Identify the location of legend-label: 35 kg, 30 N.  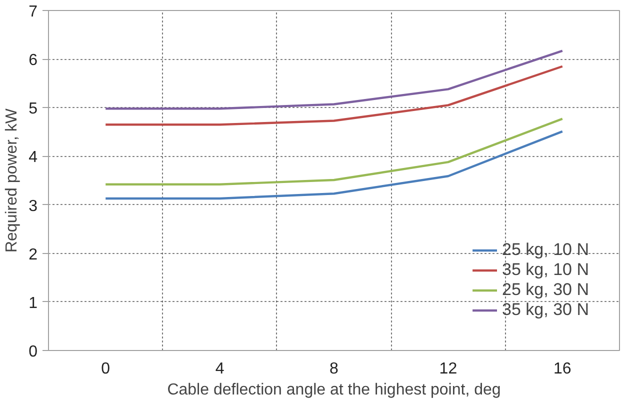
(545, 310).